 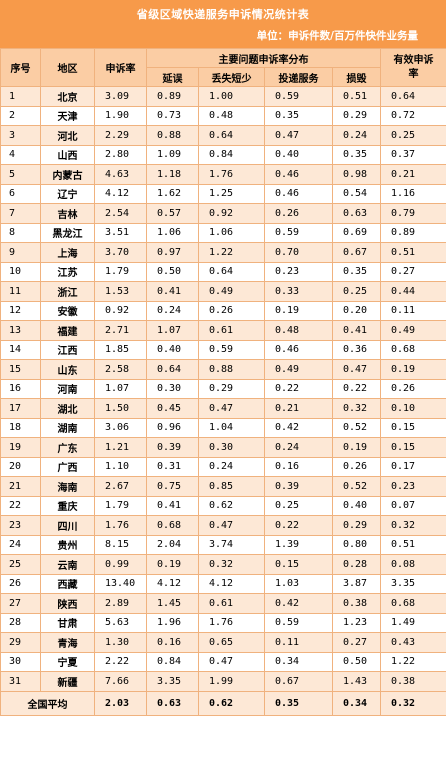 What do you see at coordinates (20, 115) in the screenshot?
I see `row-index: 2` at bounding box center [20, 115].